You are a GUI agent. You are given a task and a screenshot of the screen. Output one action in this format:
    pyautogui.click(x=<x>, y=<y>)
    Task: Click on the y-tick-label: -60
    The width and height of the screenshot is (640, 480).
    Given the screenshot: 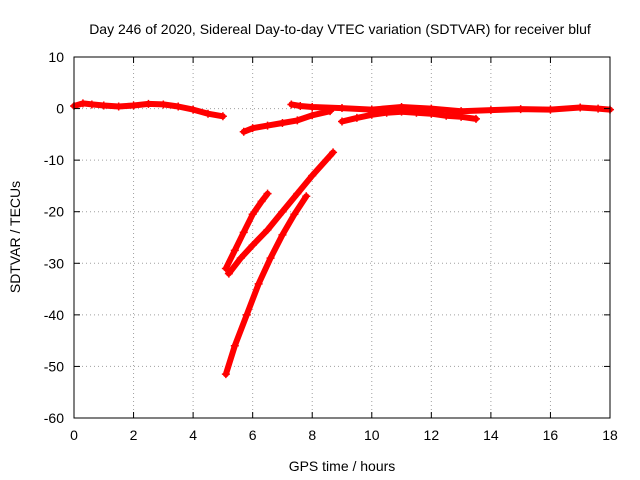 What is the action you would take?
    pyautogui.click(x=54, y=418)
    